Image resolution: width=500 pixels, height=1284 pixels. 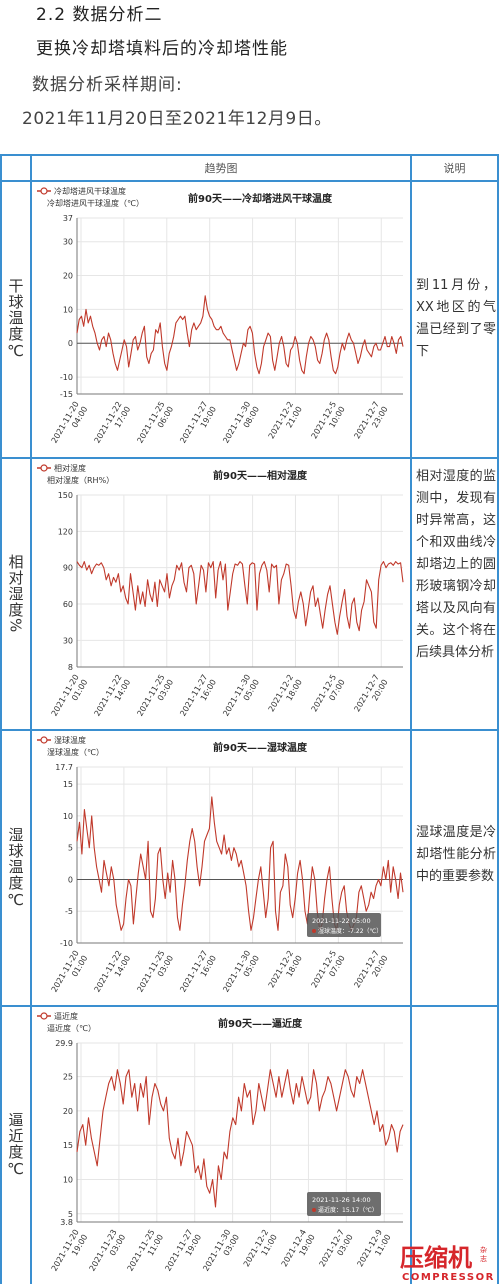 What do you see at coordinates (162, 49) in the screenshot?
I see `section-subtitle: 更换冷却塔填料后的冷却塔性能` at bounding box center [162, 49].